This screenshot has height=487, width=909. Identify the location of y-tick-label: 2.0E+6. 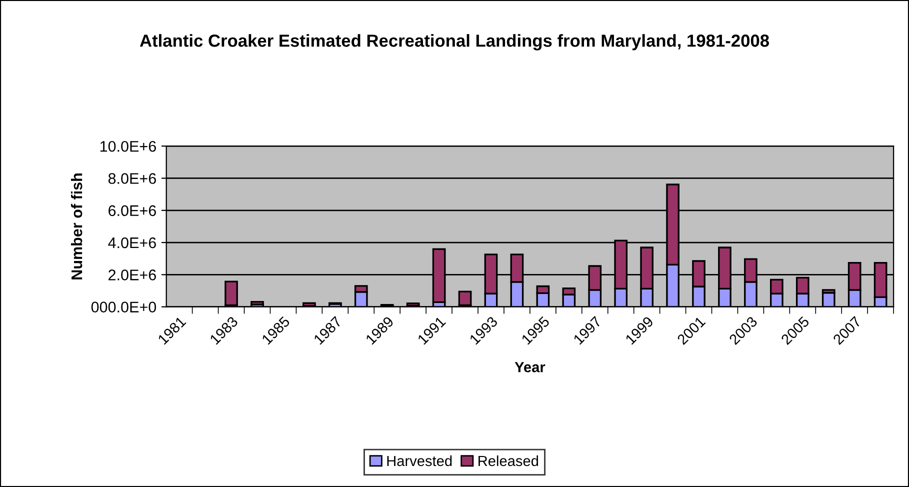
(132, 275).